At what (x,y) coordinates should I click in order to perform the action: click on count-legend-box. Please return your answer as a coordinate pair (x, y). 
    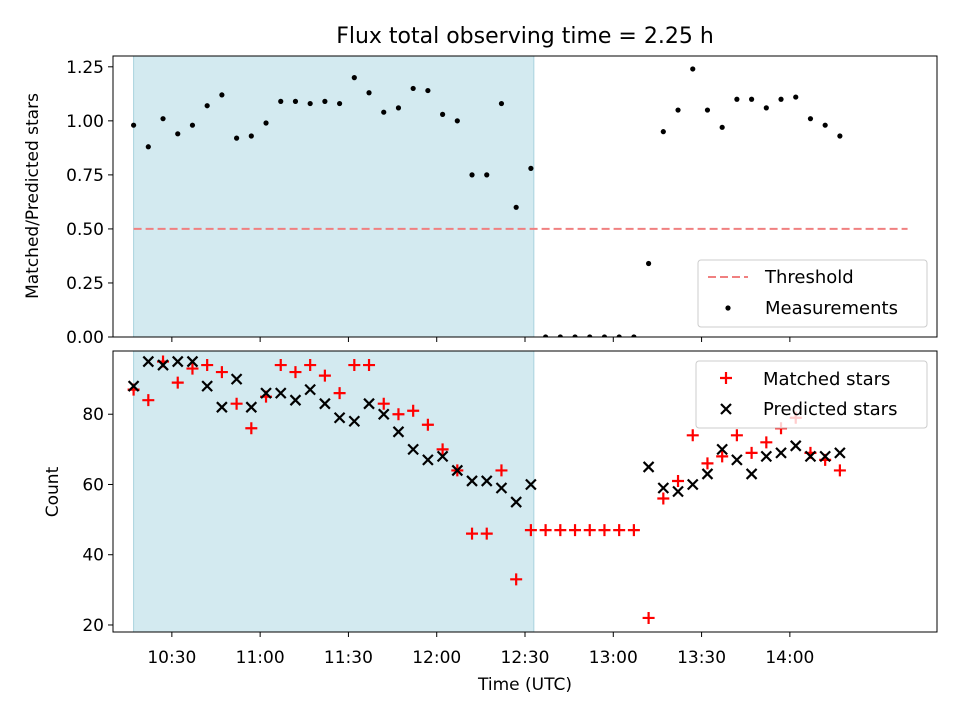
    Looking at the image, I should click on (811, 394).